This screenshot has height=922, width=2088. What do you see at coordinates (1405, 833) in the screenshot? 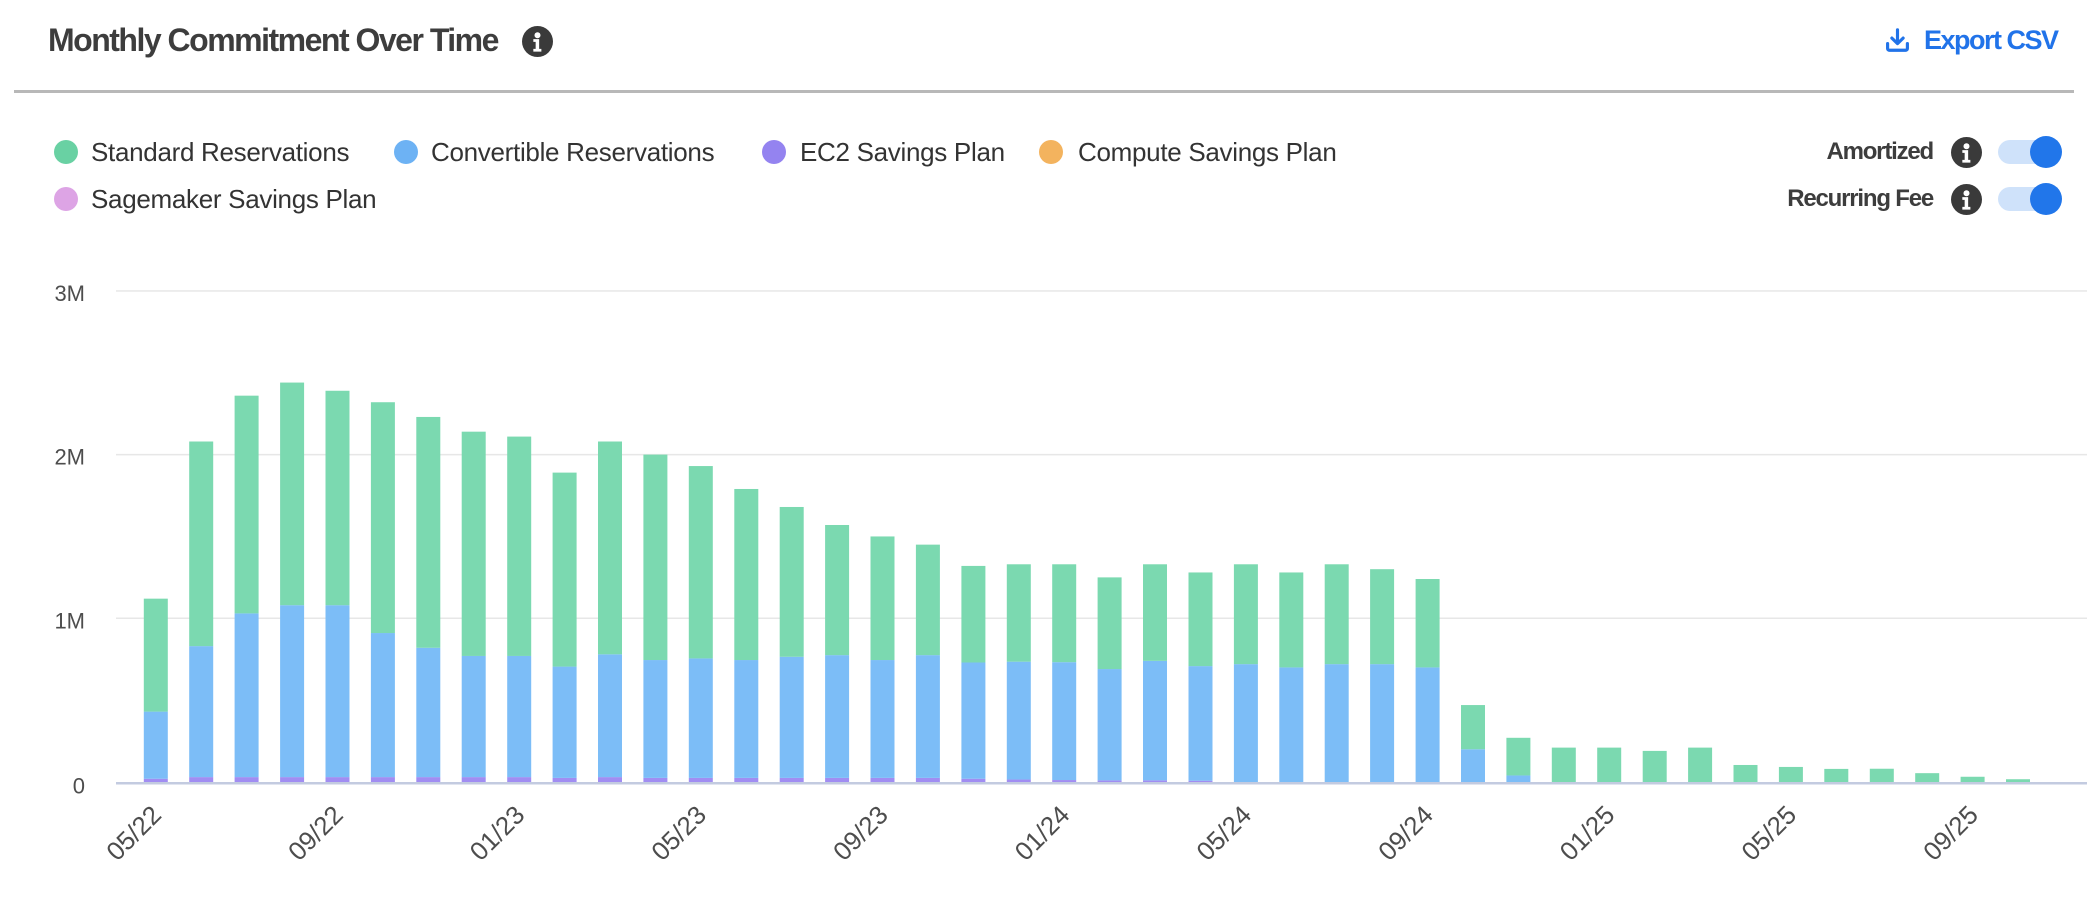
I see `svg-text: 09/24` at bounding box center [1405, 833].